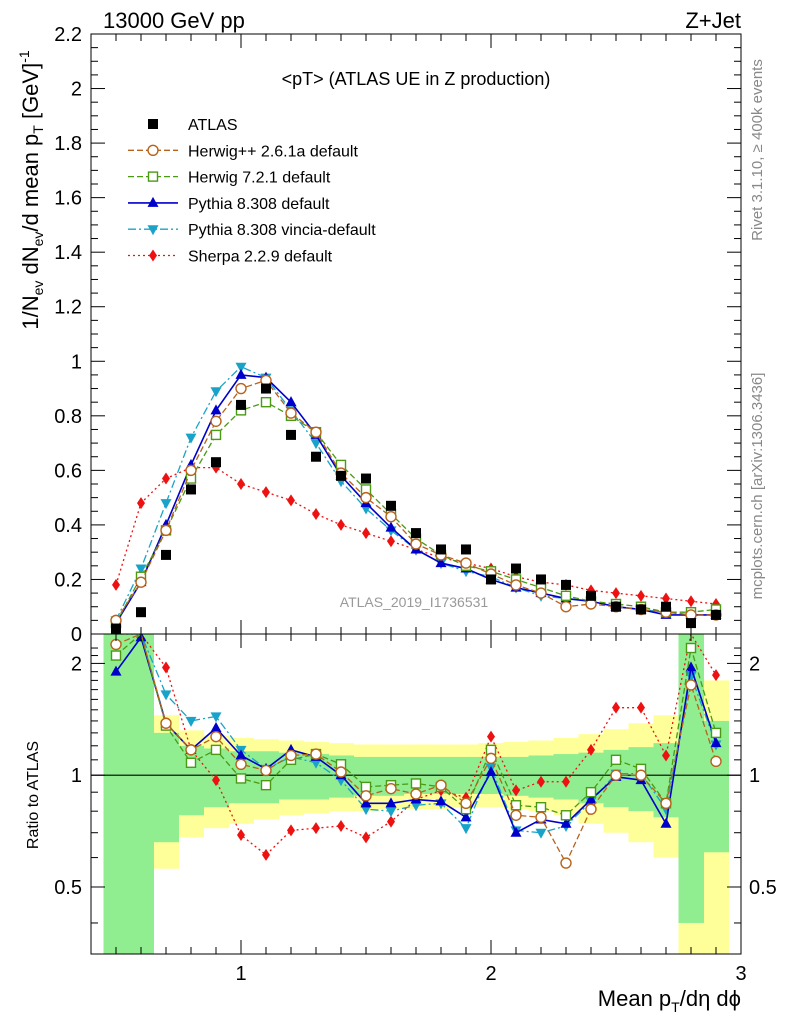 The image size is (786, 1024). Describe the element at coordinates (31, 190) in the screenshot. I see `svg-text: 1/Nev dNev/d mean pT [GeV]-1` at that location.